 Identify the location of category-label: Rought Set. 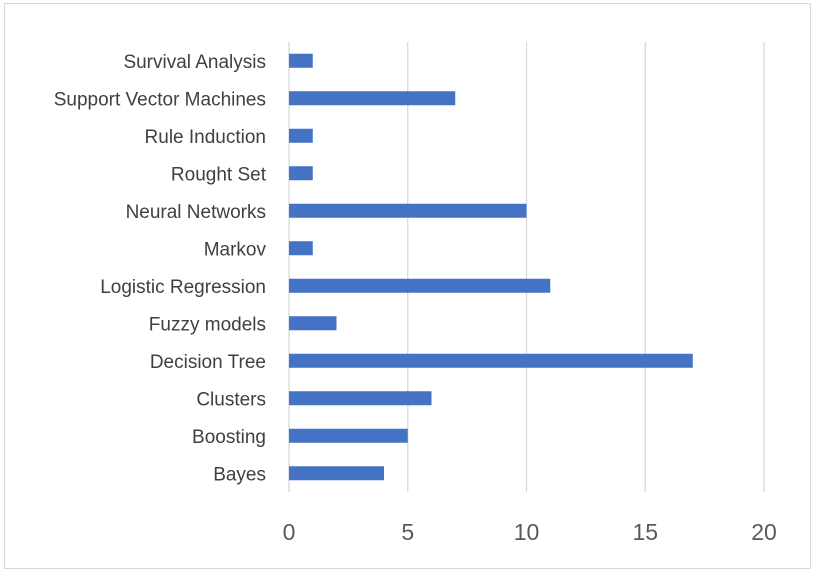
(219, 174).